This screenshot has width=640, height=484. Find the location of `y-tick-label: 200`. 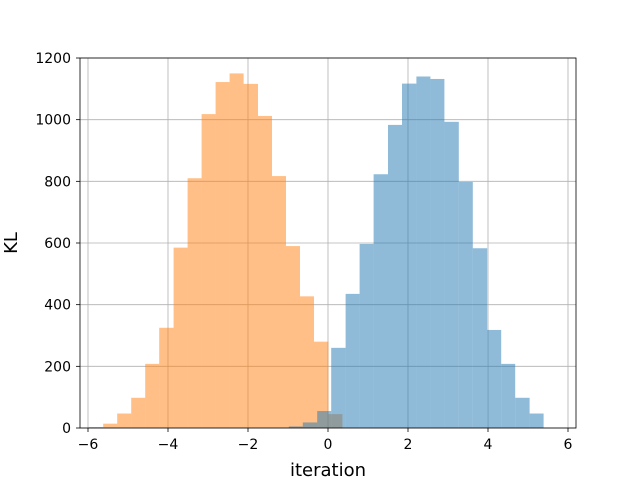

y-tick-label: 200 is located at coordinates (57, 367).